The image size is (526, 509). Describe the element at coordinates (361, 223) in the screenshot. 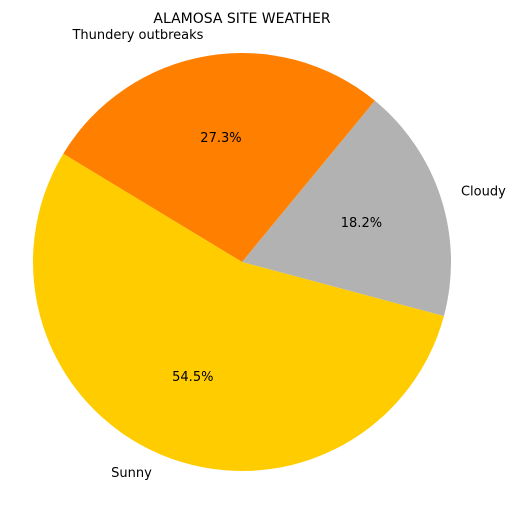

I see `pct-label-cloudy: 18.2%` at that location.